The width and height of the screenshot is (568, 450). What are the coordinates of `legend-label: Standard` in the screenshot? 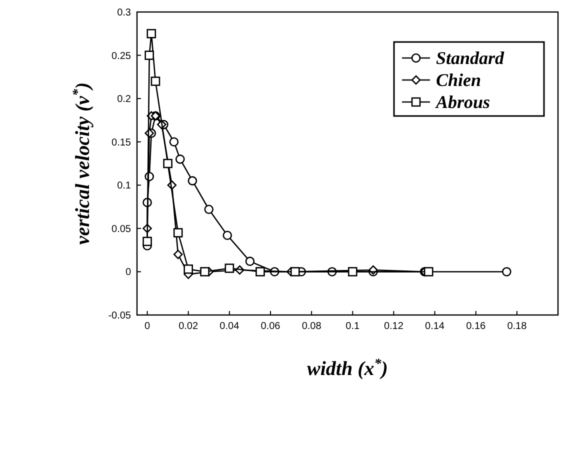 It's located at (471, 58).